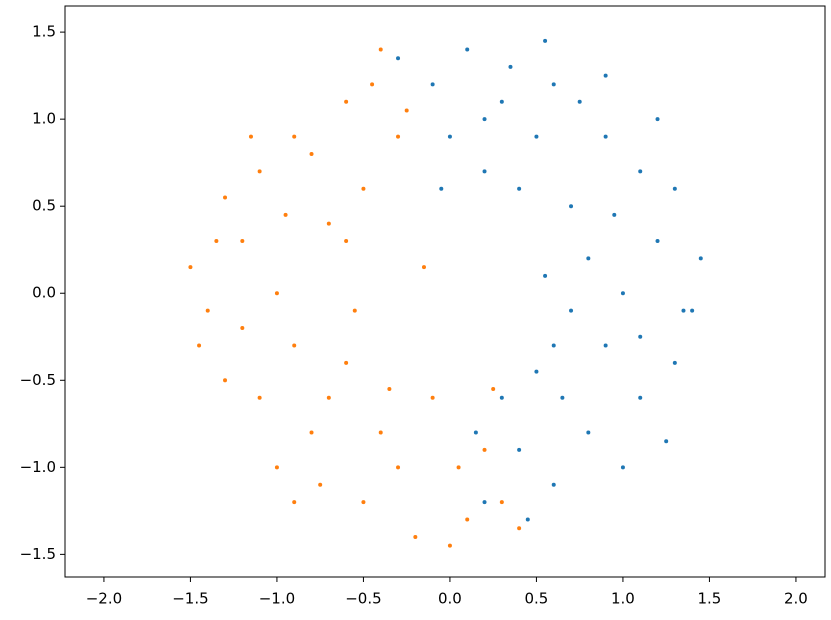 The image size is (831, 620). What do you see at coordinates (710, 599) in the screenshot?
I see `x-tick-label: 1.5` at bounding box center [710, 599].